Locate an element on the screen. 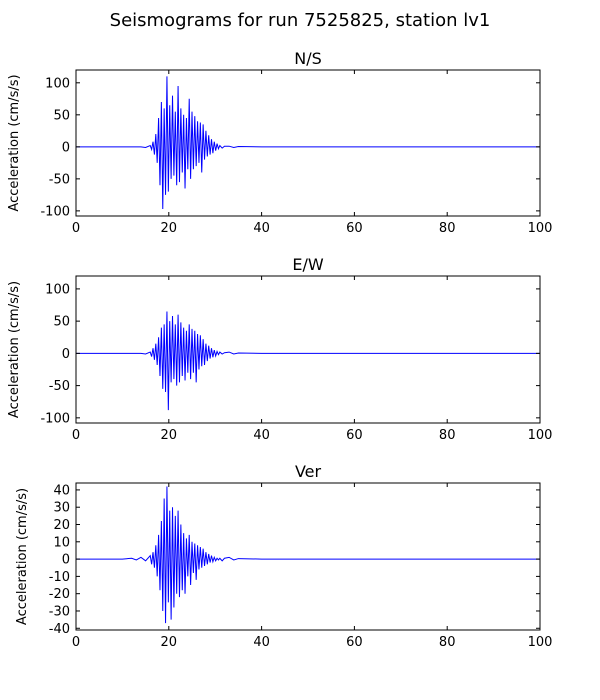 Image resolution: width=600 pixels, height=700 pixels. y-tick-label: -30 is located at coordinates (59, 611).